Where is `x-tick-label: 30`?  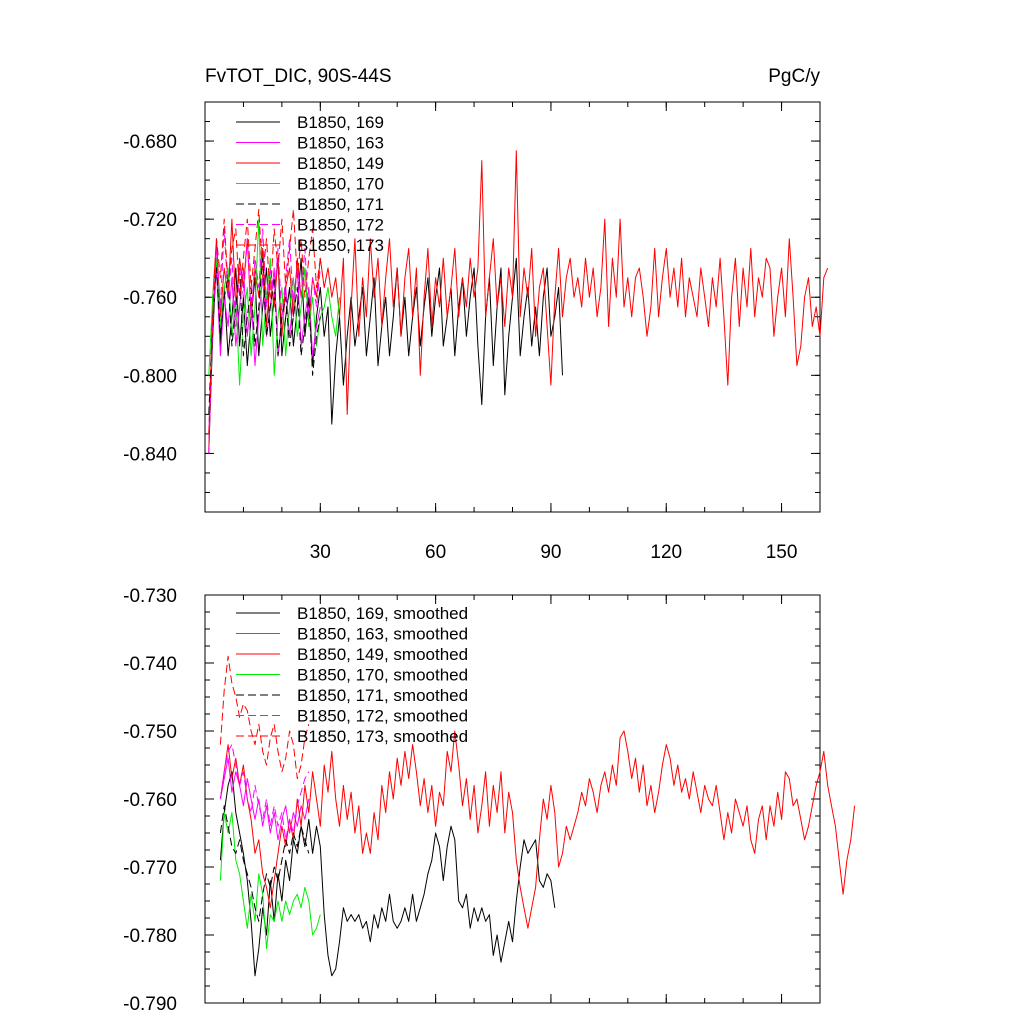 x-tick-label: 30 is located at coordinates (320, 552).